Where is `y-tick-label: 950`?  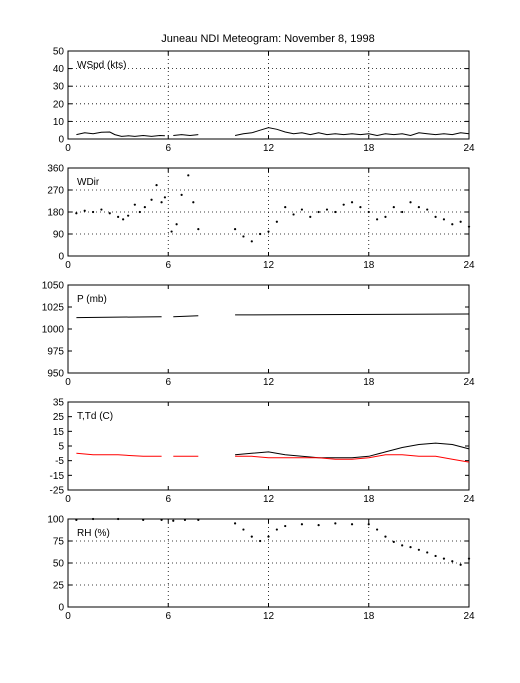
y-tick-label: 950 is located at coordinates (55, 374).